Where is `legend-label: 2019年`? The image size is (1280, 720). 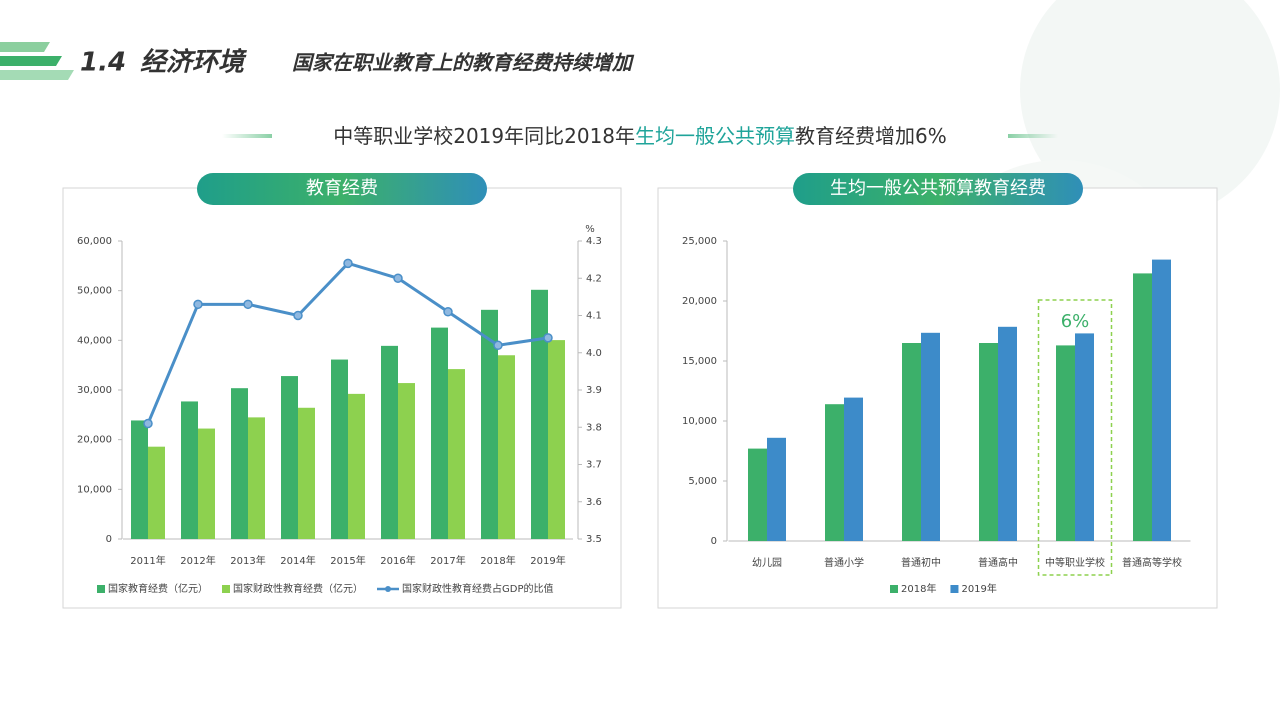
legend-label: 2019年 is located at coordinates (978, 588).